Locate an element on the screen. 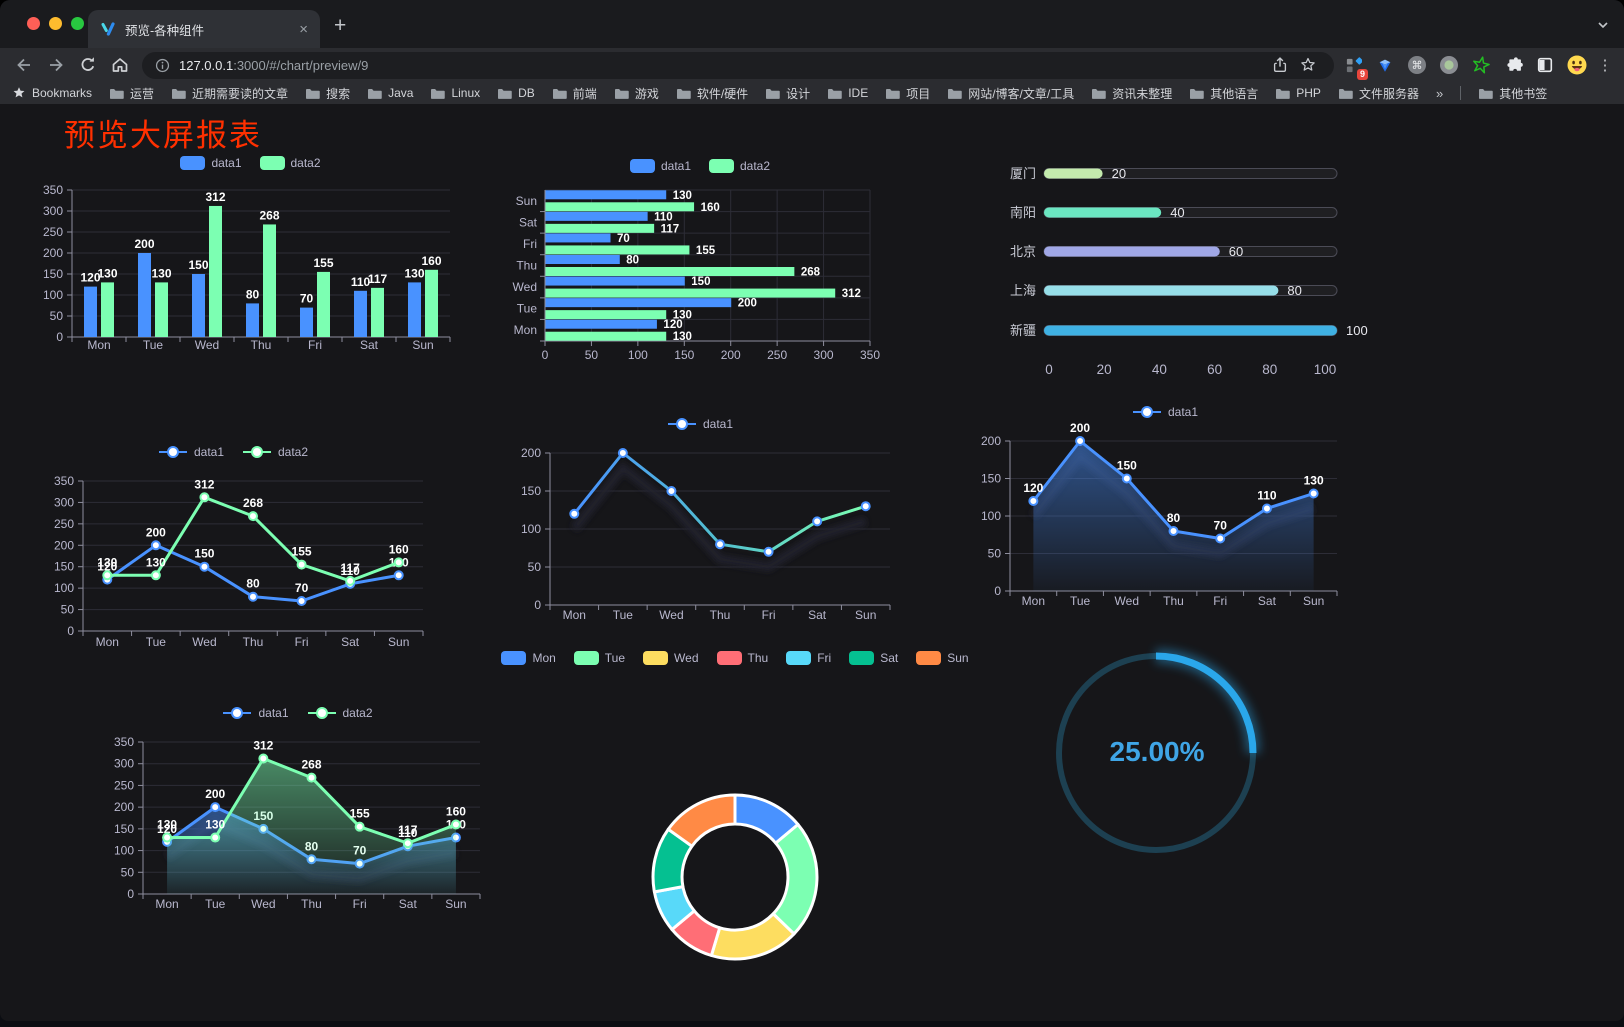 The height and width of the screenshot is (1027, 1624). hbar-data2-Sun is located at coordinates (620, 207).